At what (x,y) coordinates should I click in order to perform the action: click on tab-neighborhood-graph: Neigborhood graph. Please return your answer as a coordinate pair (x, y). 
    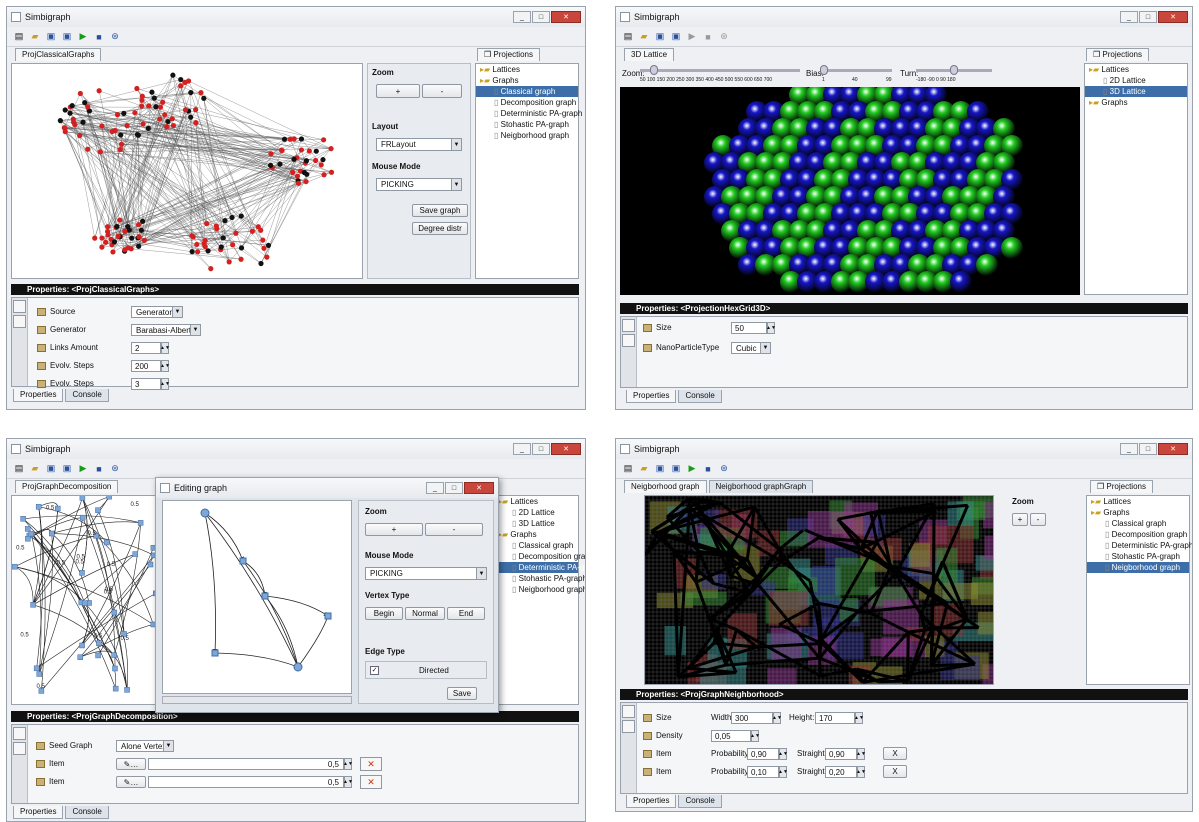
    Looking at the image, I should click on (665, 486).